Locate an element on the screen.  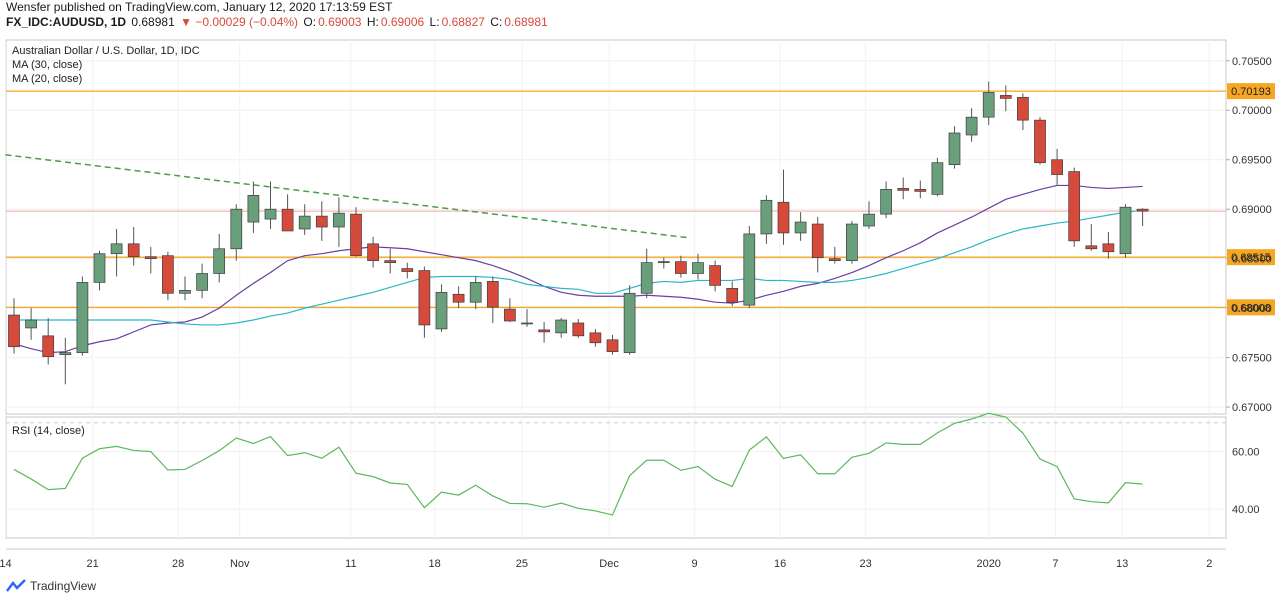
price-level-label: 0.68515 is located at coordinates (1251, 258).